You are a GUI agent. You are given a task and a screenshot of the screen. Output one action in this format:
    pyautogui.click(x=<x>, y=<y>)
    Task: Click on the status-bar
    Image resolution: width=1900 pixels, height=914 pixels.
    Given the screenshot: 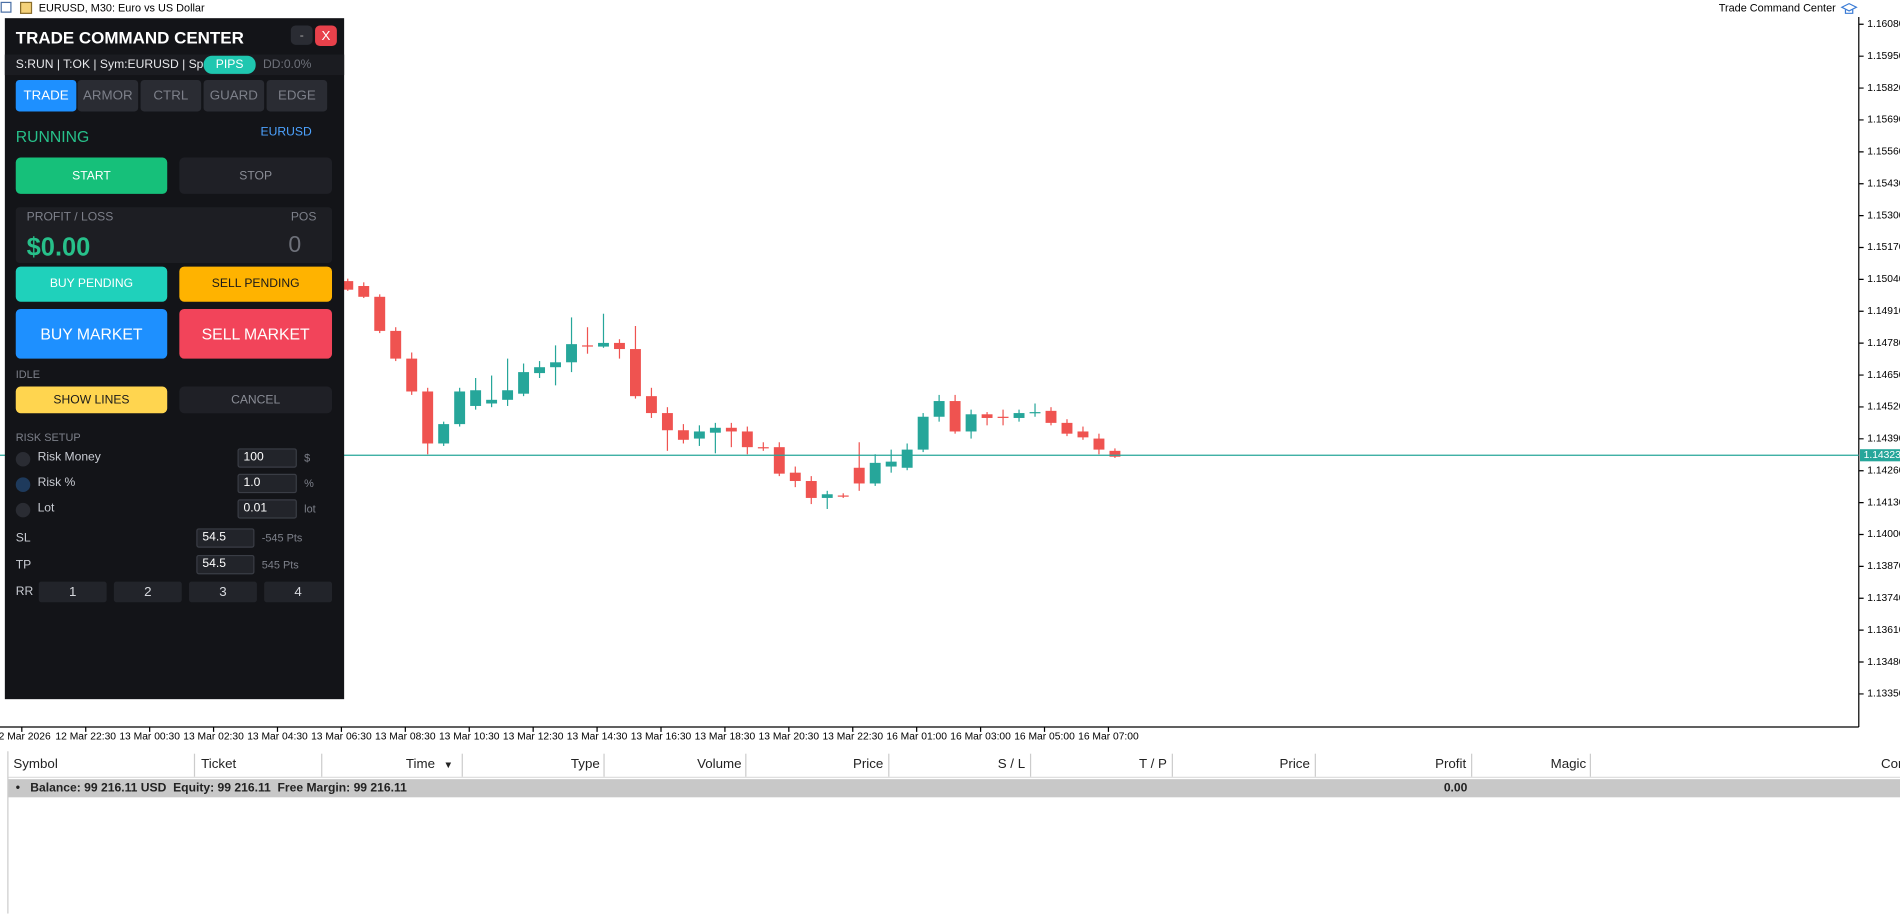 What is the action you would take?
    pyautogui.click(x=174, y=65)
    